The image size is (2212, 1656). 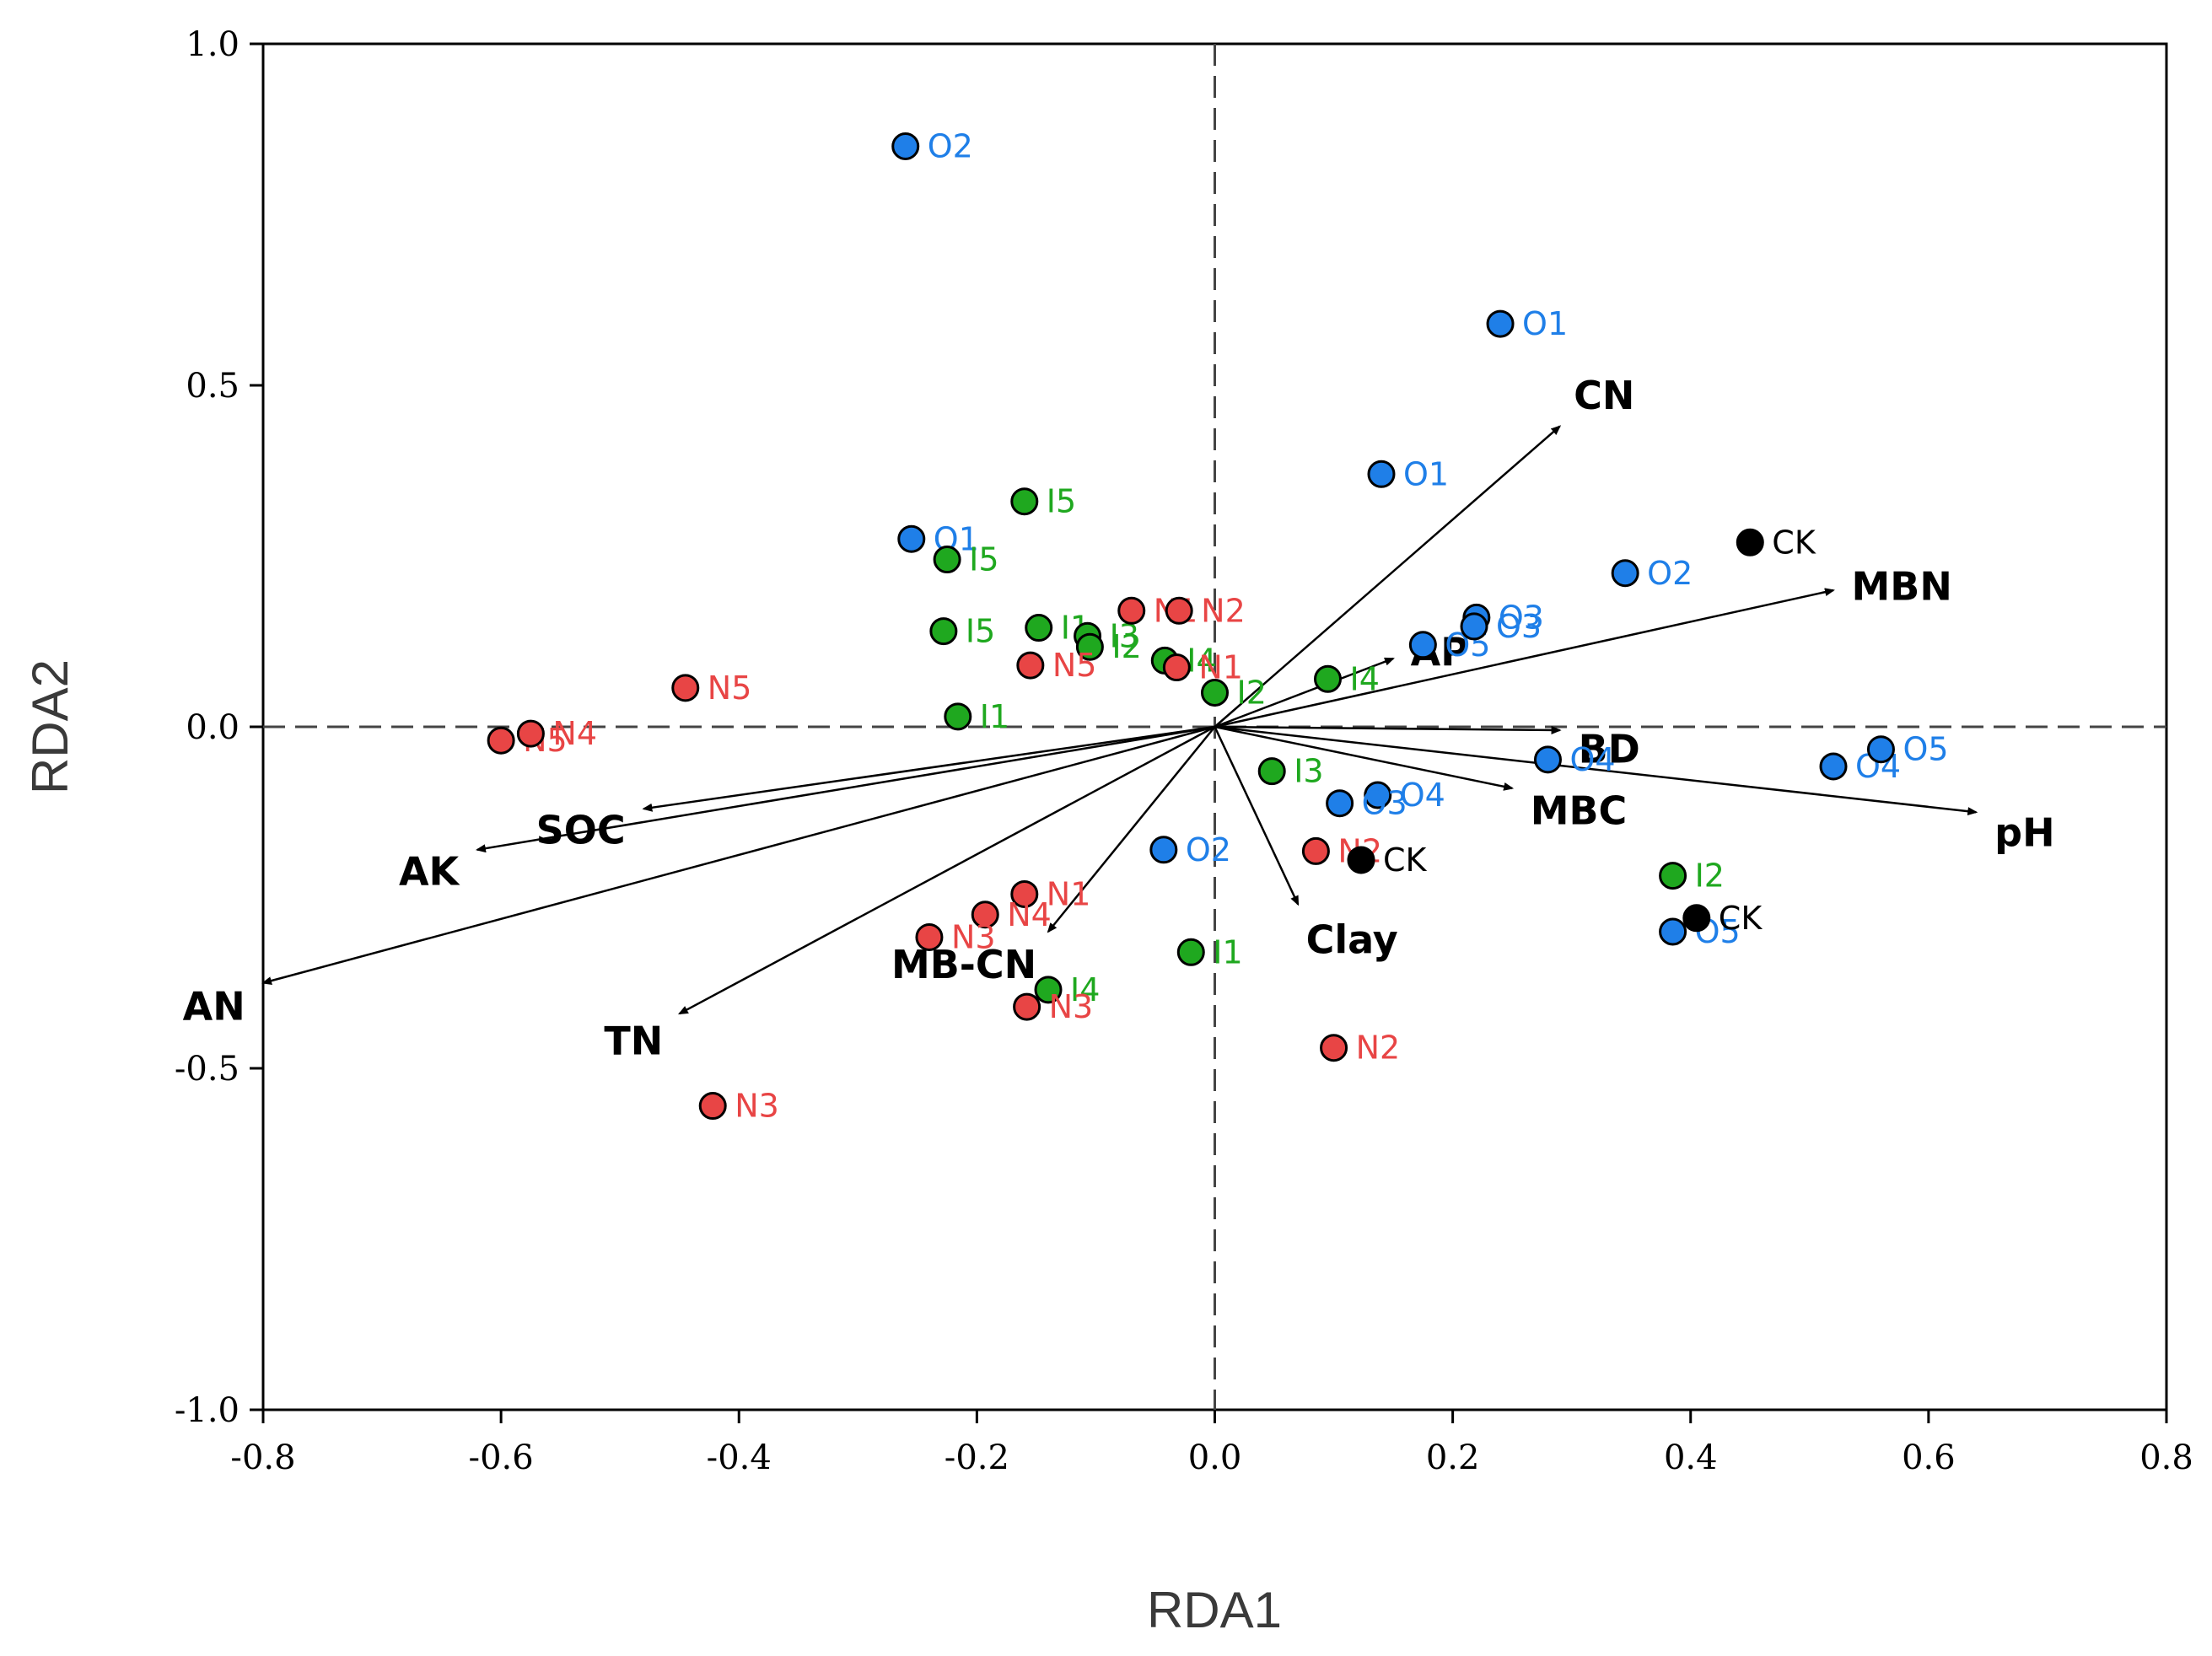 I want to click on x-tick-label: 0.4, so click(x=1691, y=1457).